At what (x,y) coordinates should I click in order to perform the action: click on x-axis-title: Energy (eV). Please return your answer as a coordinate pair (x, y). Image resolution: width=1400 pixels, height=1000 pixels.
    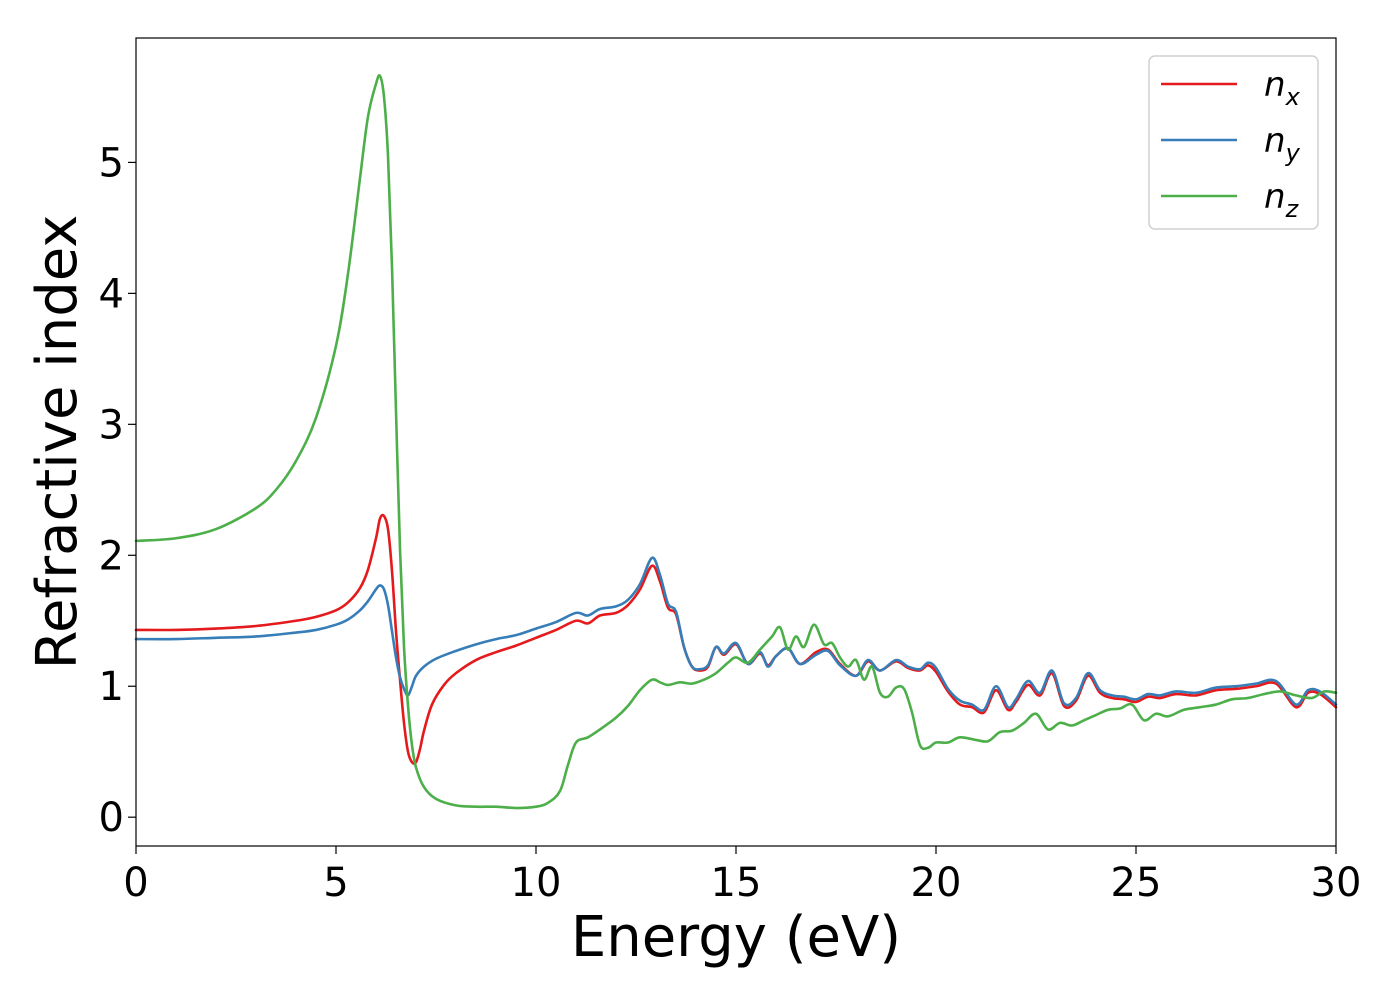
    Looking at the image, I should click on (736, 937).